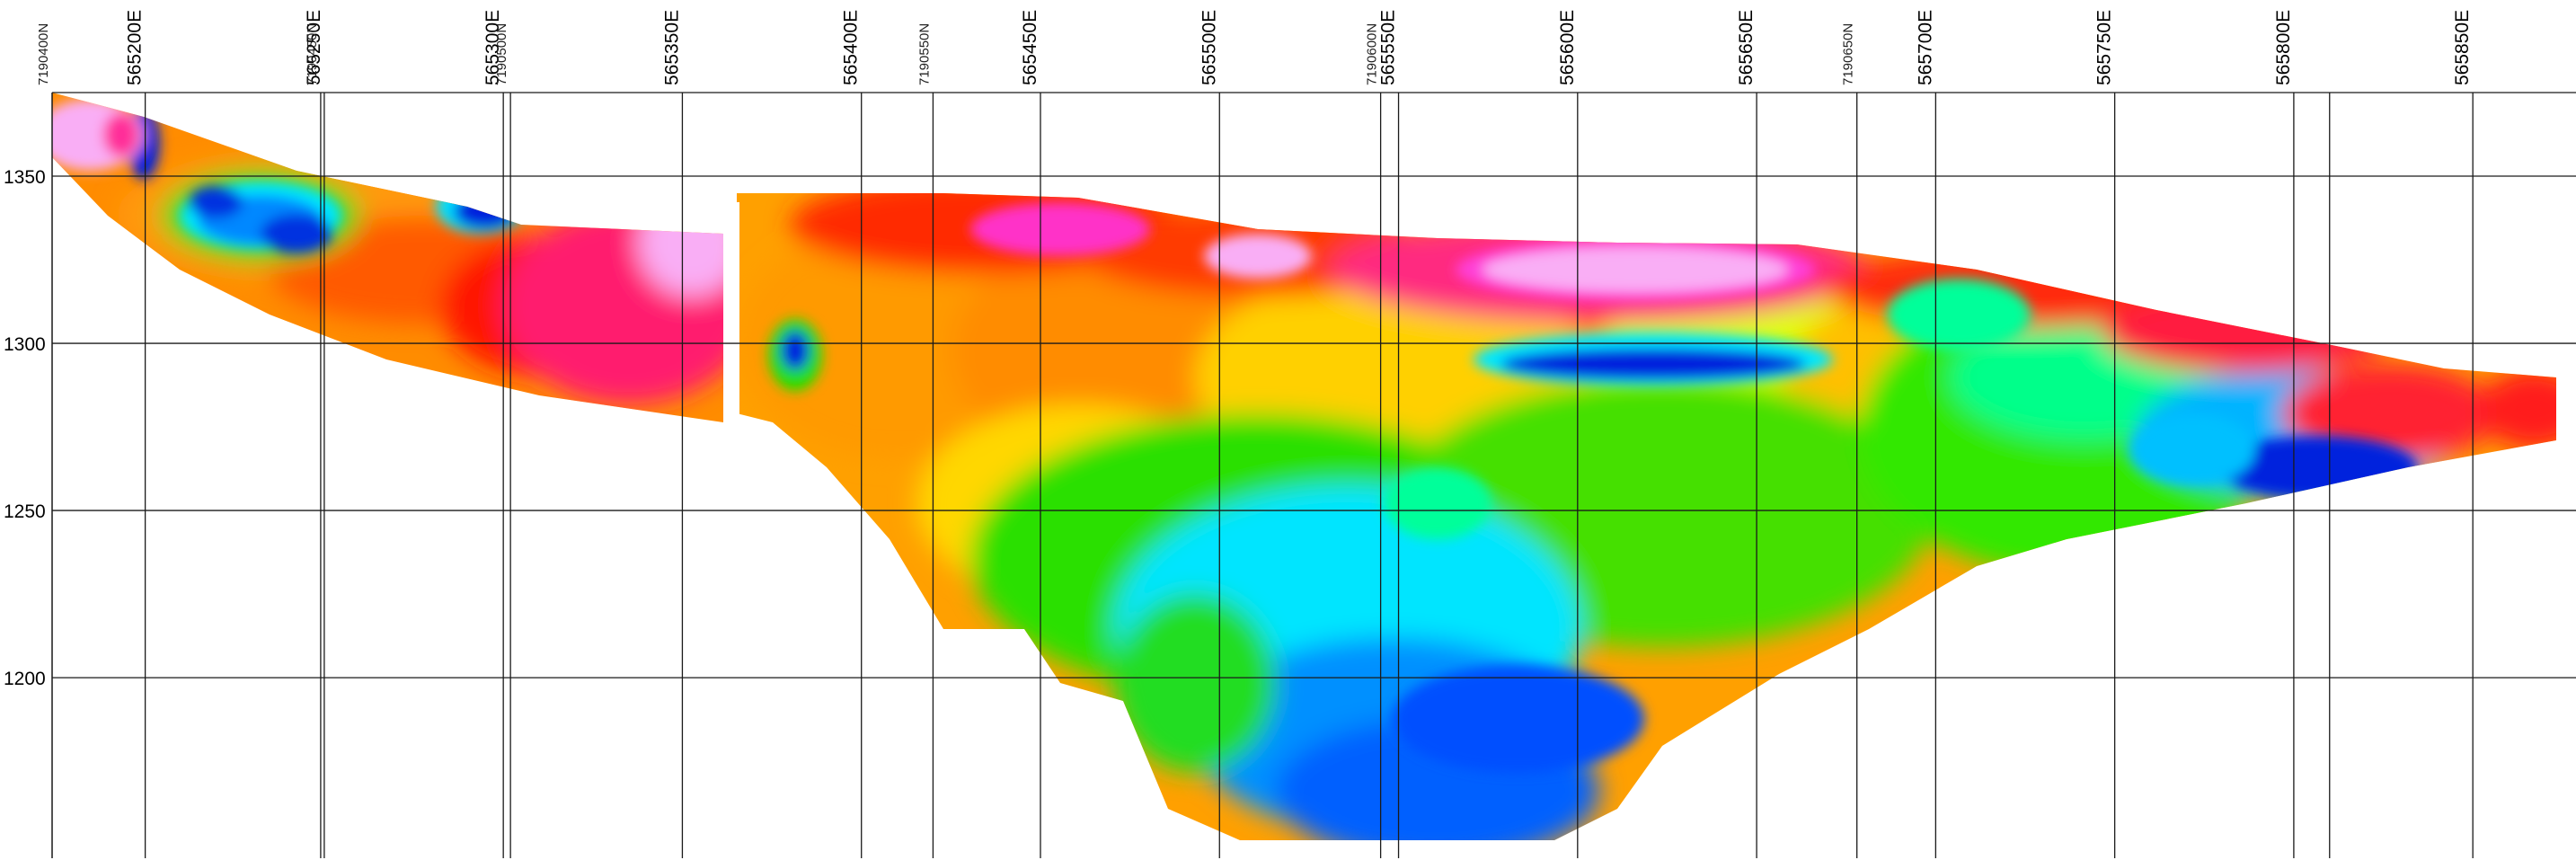 The width and height of the screenshot is (2576, 860). Describe the element at coordinates (25, 679) in the screenshot. I see `elevation-tick-label: 1200` at that location.